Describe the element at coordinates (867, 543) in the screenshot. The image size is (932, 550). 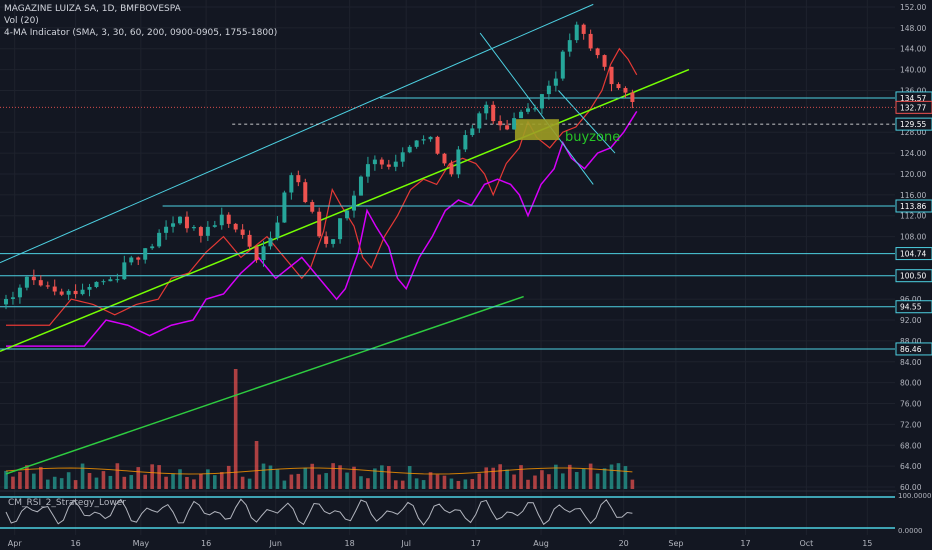
I see `time-tick-label: 15` at that location.